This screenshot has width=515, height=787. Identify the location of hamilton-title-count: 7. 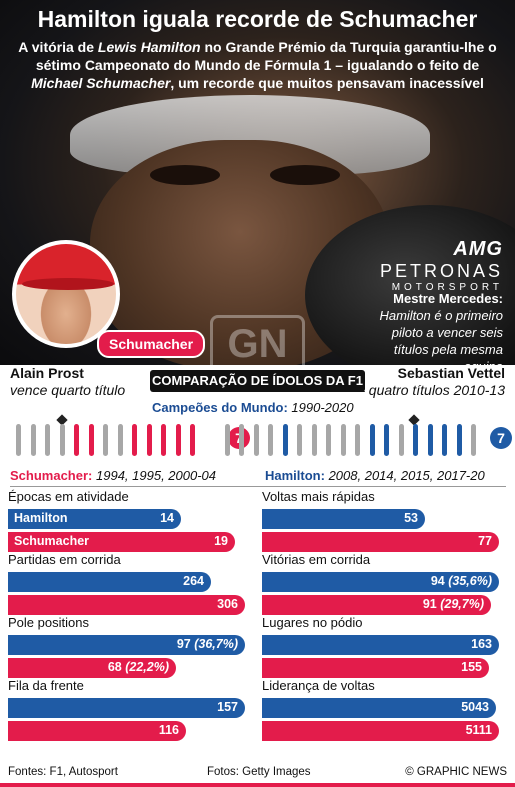
(501, 438).